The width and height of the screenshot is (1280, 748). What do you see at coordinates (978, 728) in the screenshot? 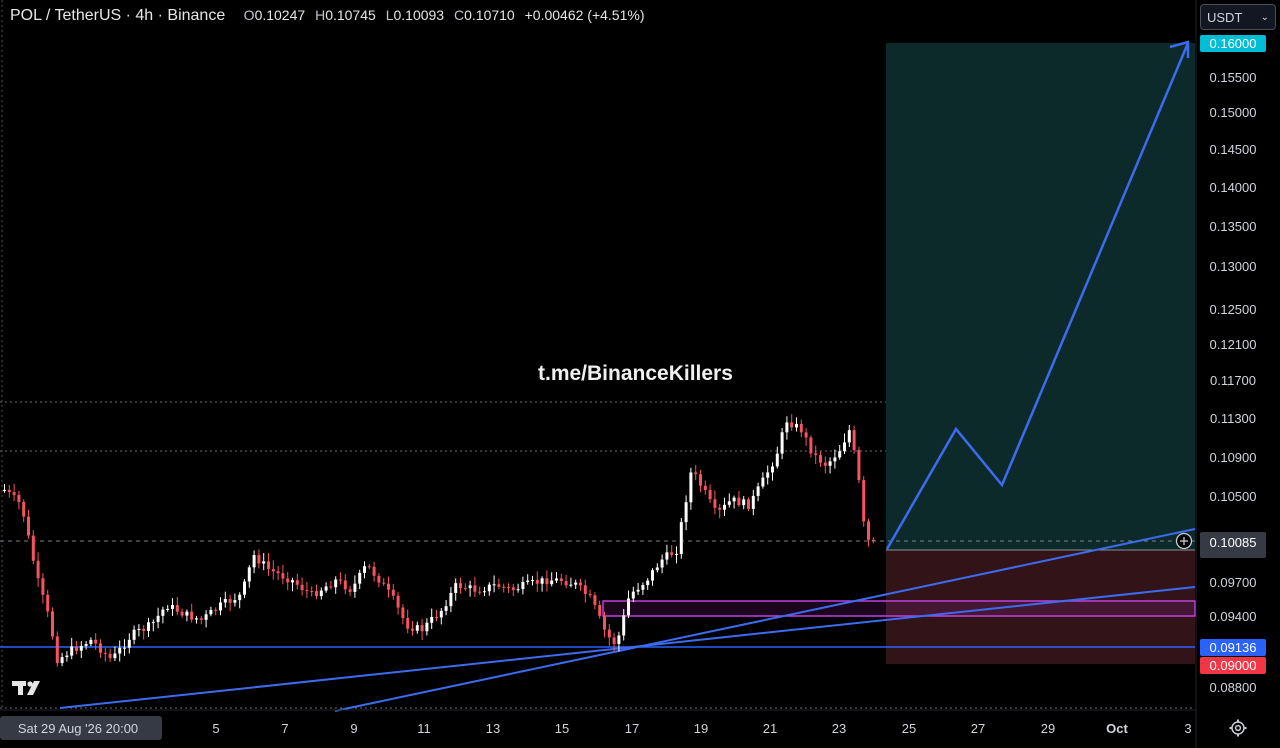
I see `time-tick-label: 27` at bounding box center [978, 728].